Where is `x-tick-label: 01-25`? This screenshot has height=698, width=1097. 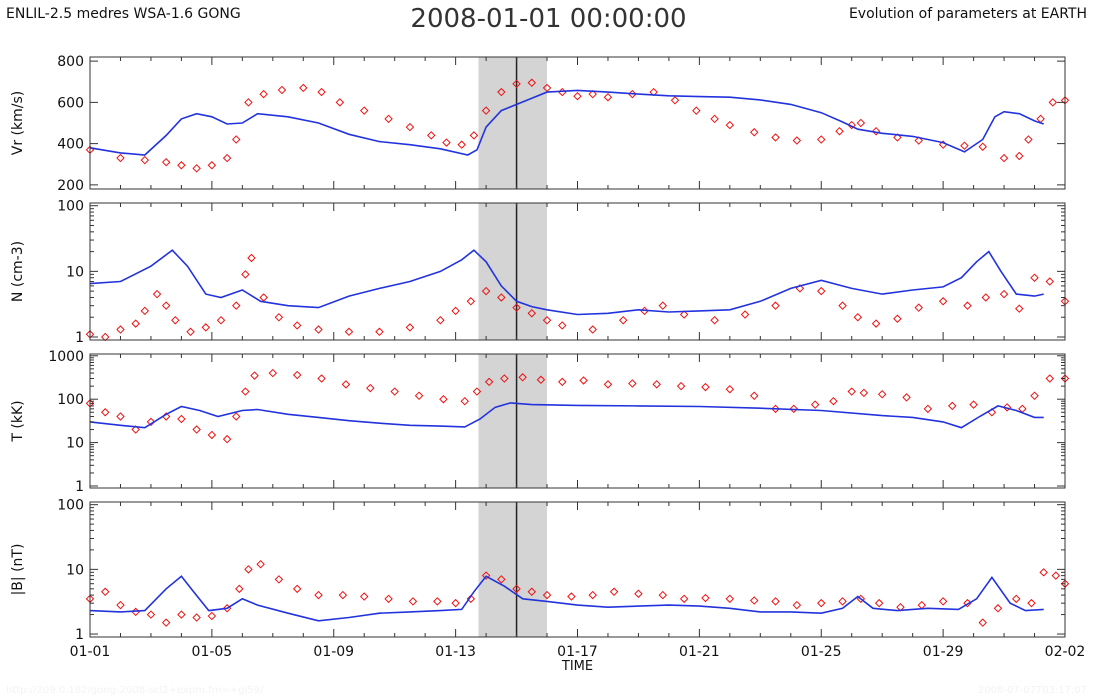
x-tick-label: 01-25 is located at coordinates (821, 652).